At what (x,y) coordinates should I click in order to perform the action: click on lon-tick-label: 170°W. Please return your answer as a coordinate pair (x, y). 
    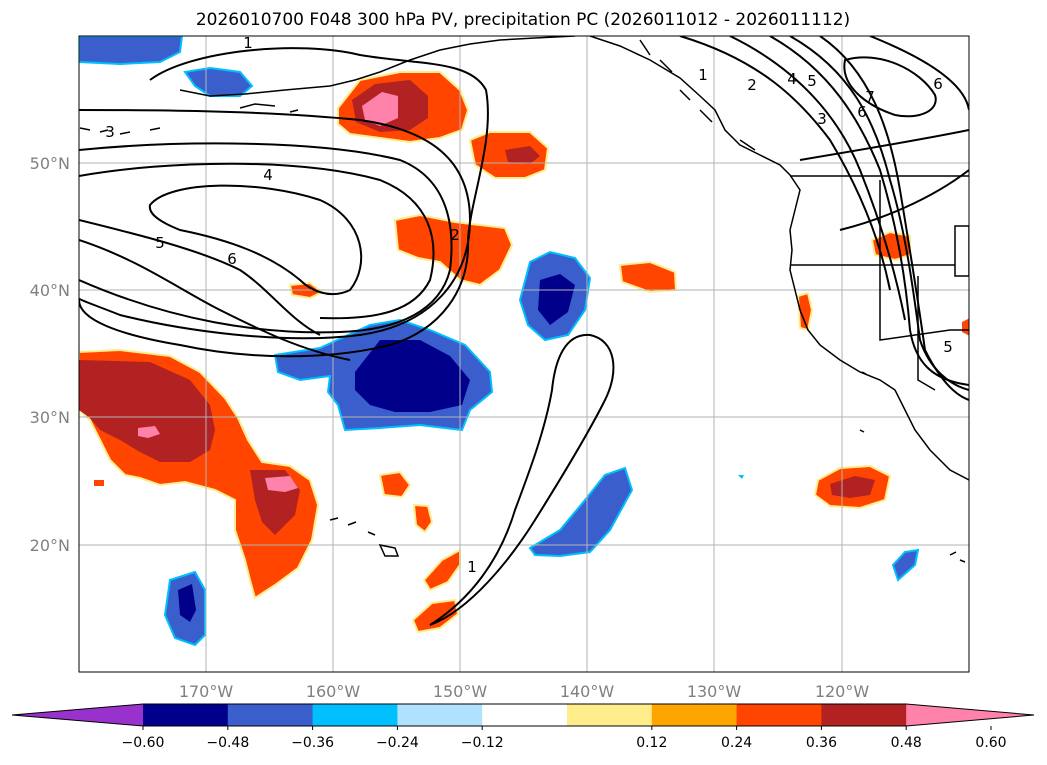
    Looking at the image, I should click on (206, 691).